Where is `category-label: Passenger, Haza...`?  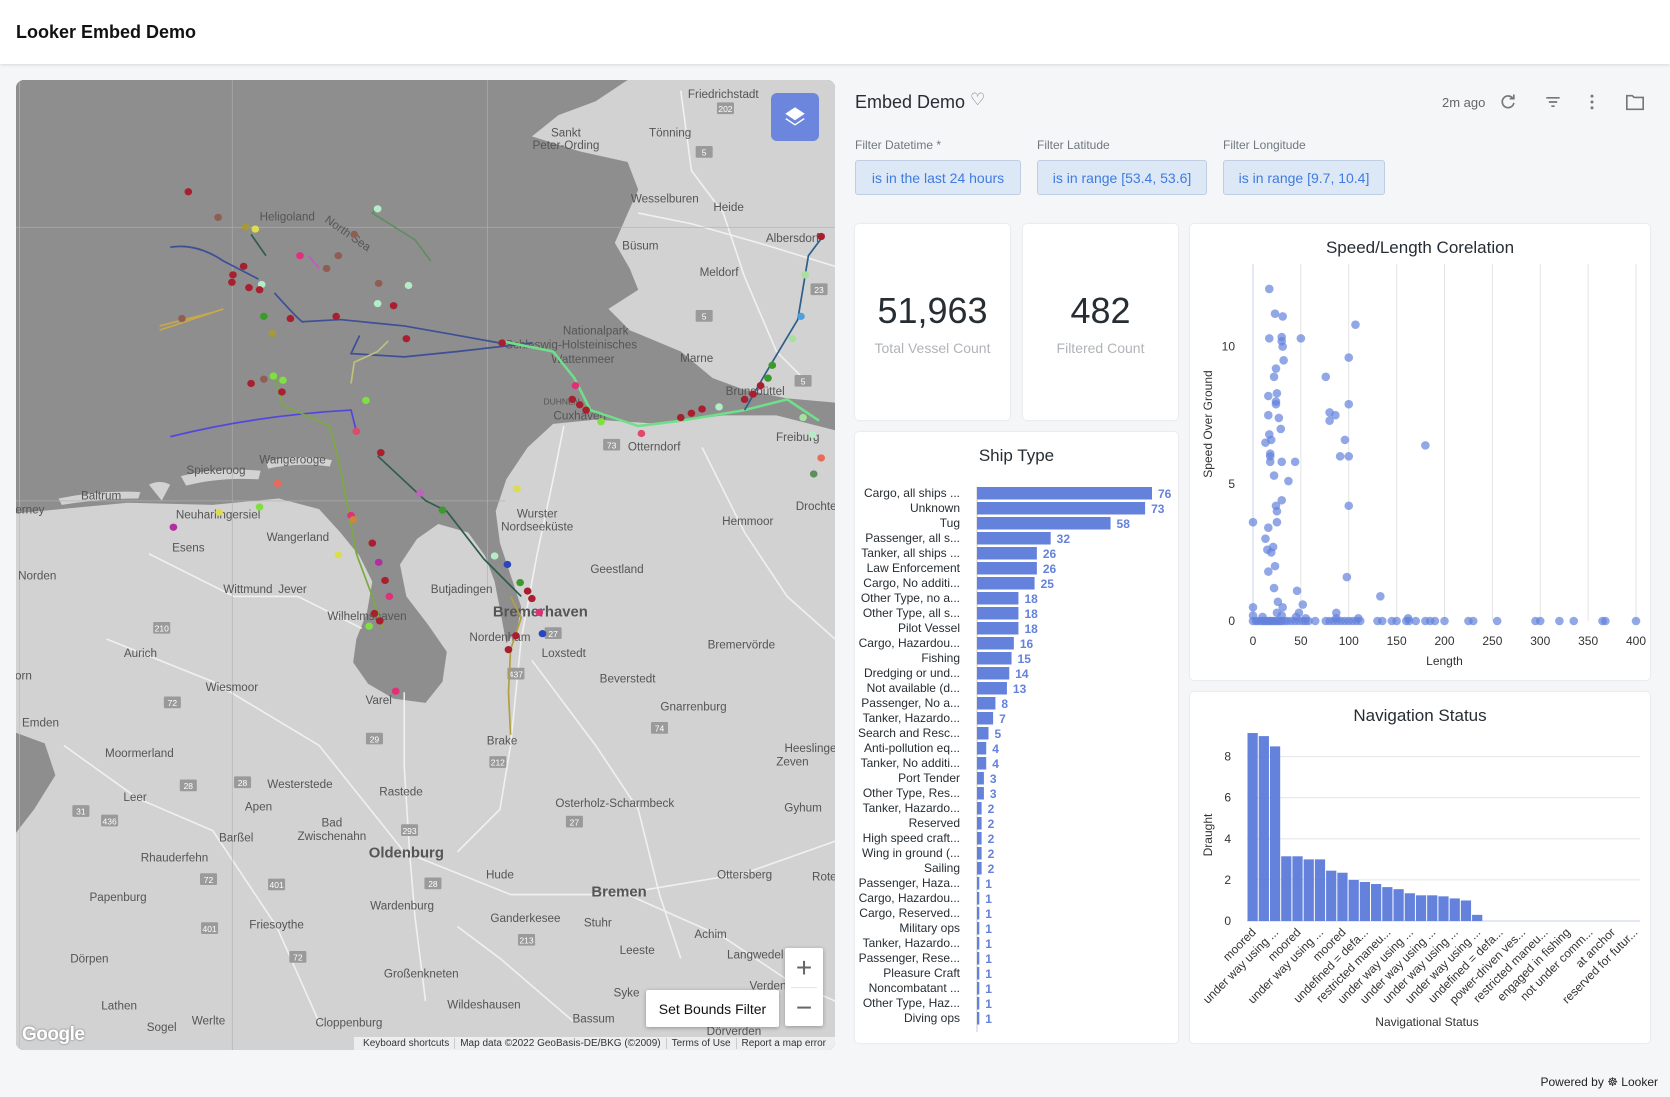
category-label: Passenger, Haza... is located at coordinates (909, 883).